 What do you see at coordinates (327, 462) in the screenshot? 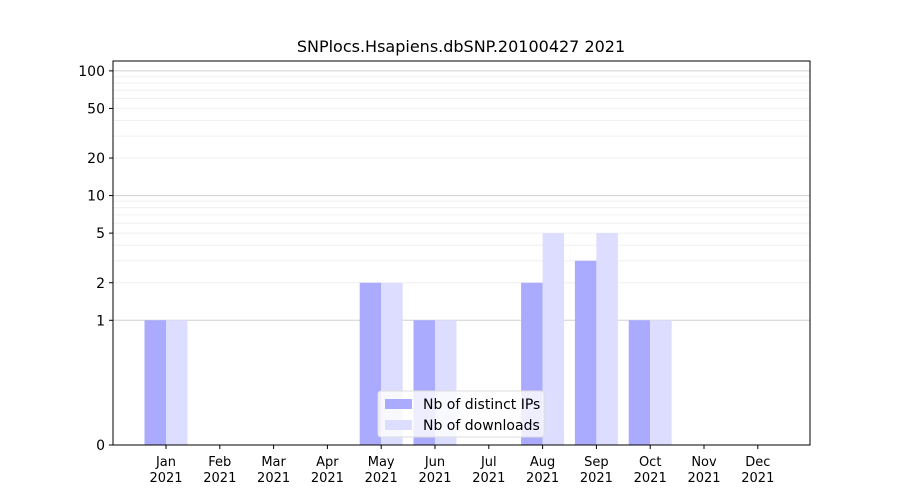
I see `x-tick-label-month: Apr` at bounding box center [327, 462].